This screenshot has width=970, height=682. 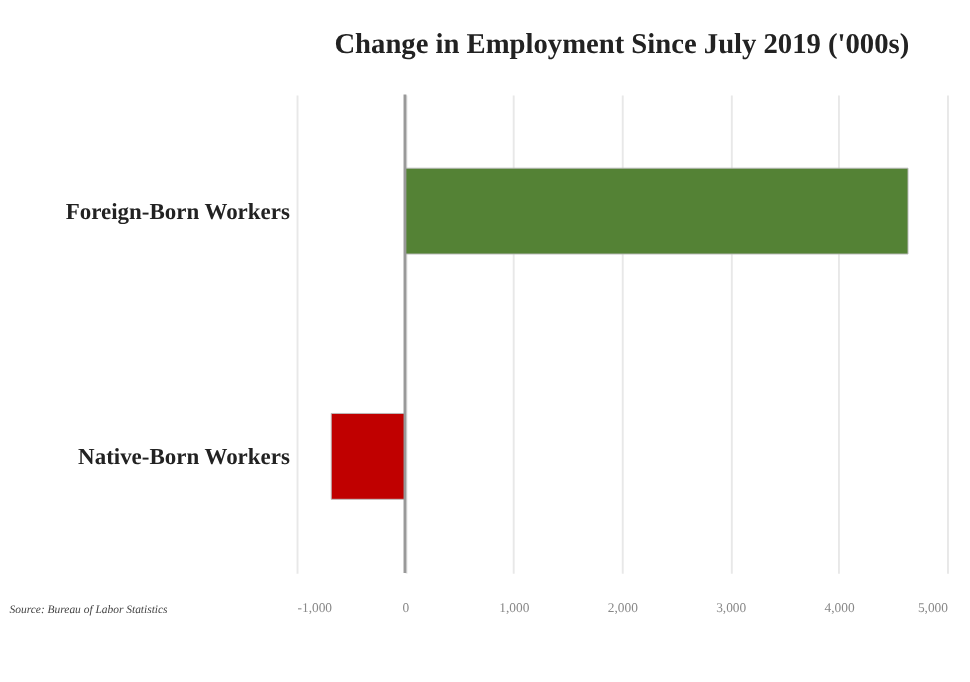 What do you see at coordinates (178, 212) in the screenshot?
I see `y-tick-label: Foreign-Born Workers` at bounding box center [178, 212].